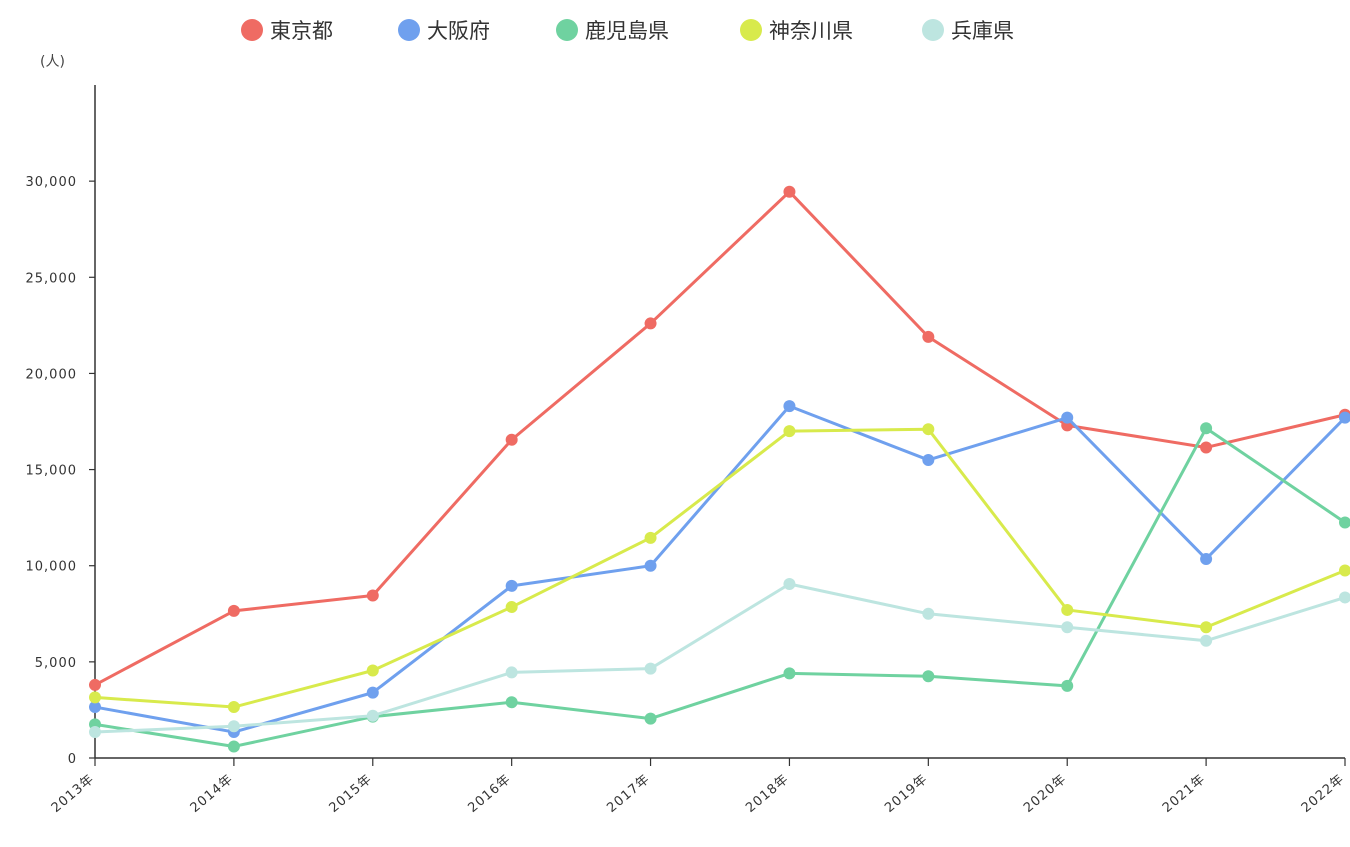  Describe the element at coordinates (628, 794) in the screenshot. I see `x-tick-label: 2017年` at that location.